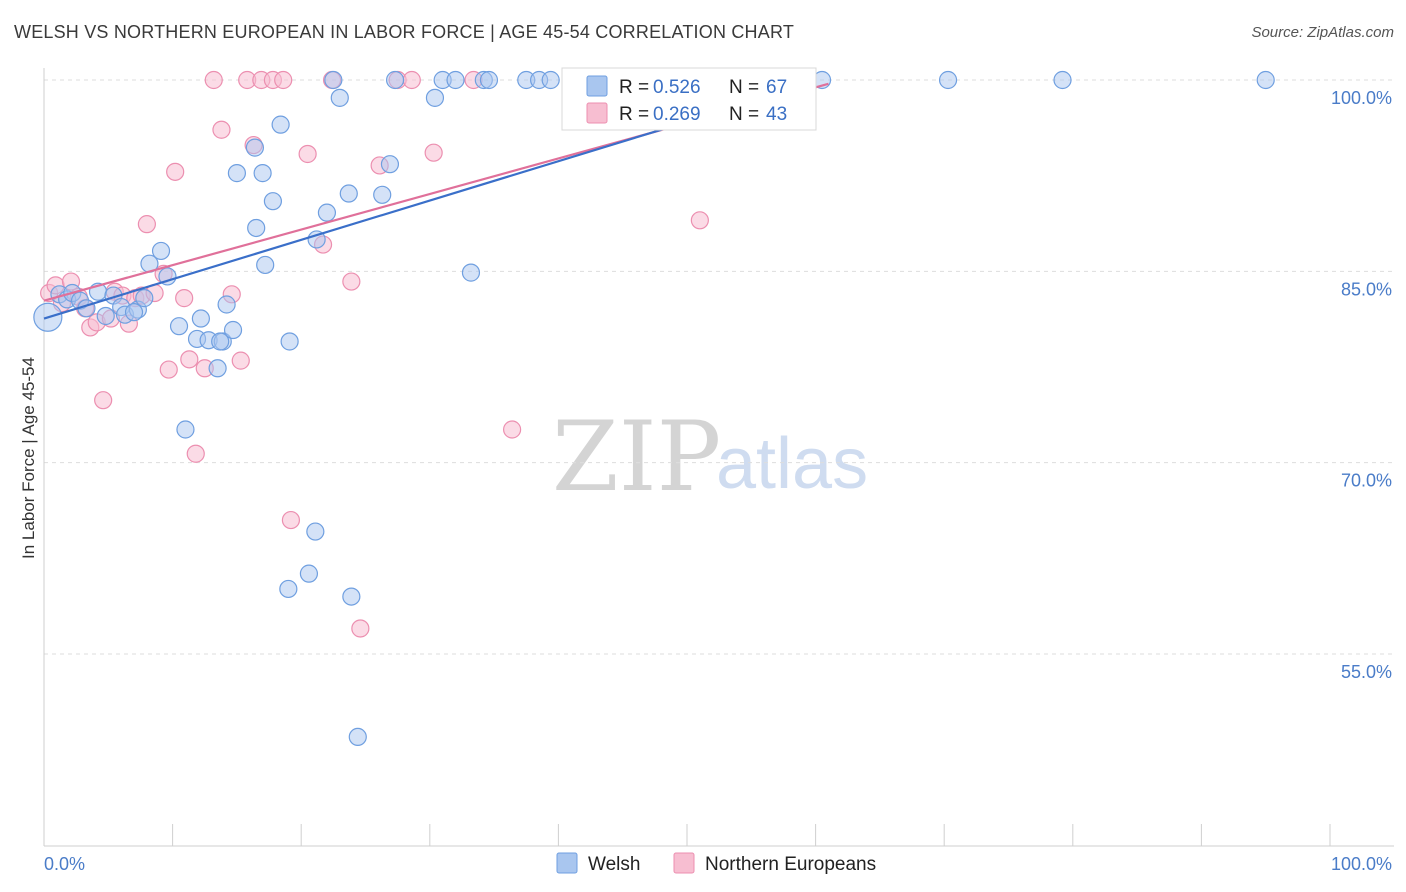 This screenshot has height=892, width=1406. I want to click on y-tick-label-2: 70.0%, so click(1366, 481).